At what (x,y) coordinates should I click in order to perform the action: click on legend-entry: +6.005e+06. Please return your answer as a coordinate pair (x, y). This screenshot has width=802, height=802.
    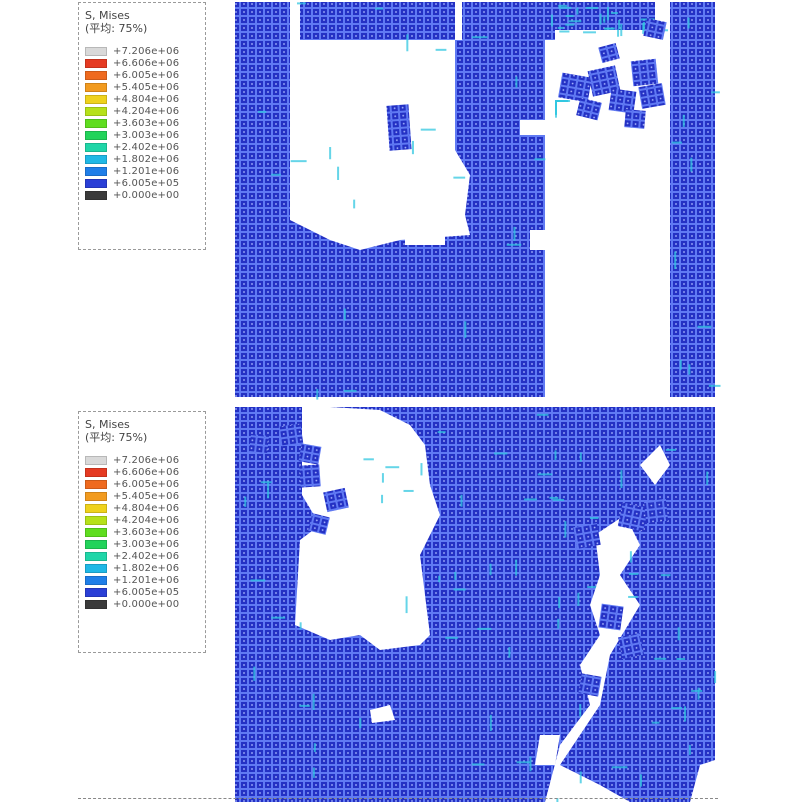
    Looking at the image, I should click on (142, 484).